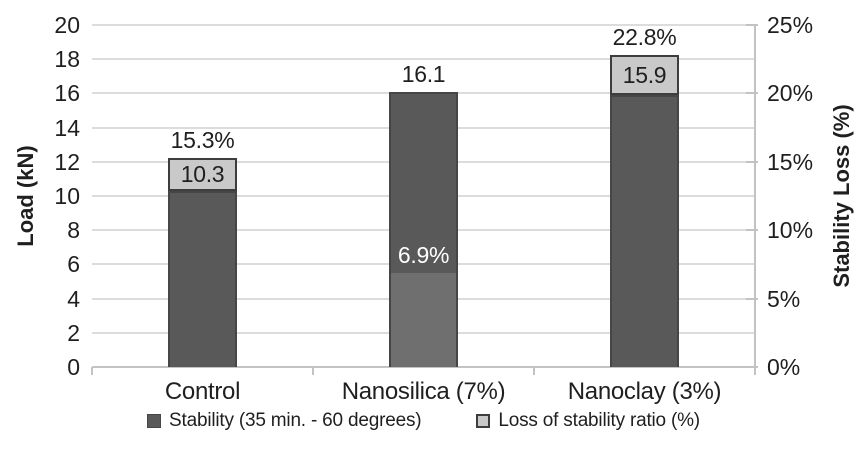  I want to click on y-axis-label-left: 20, so click(67, 25).